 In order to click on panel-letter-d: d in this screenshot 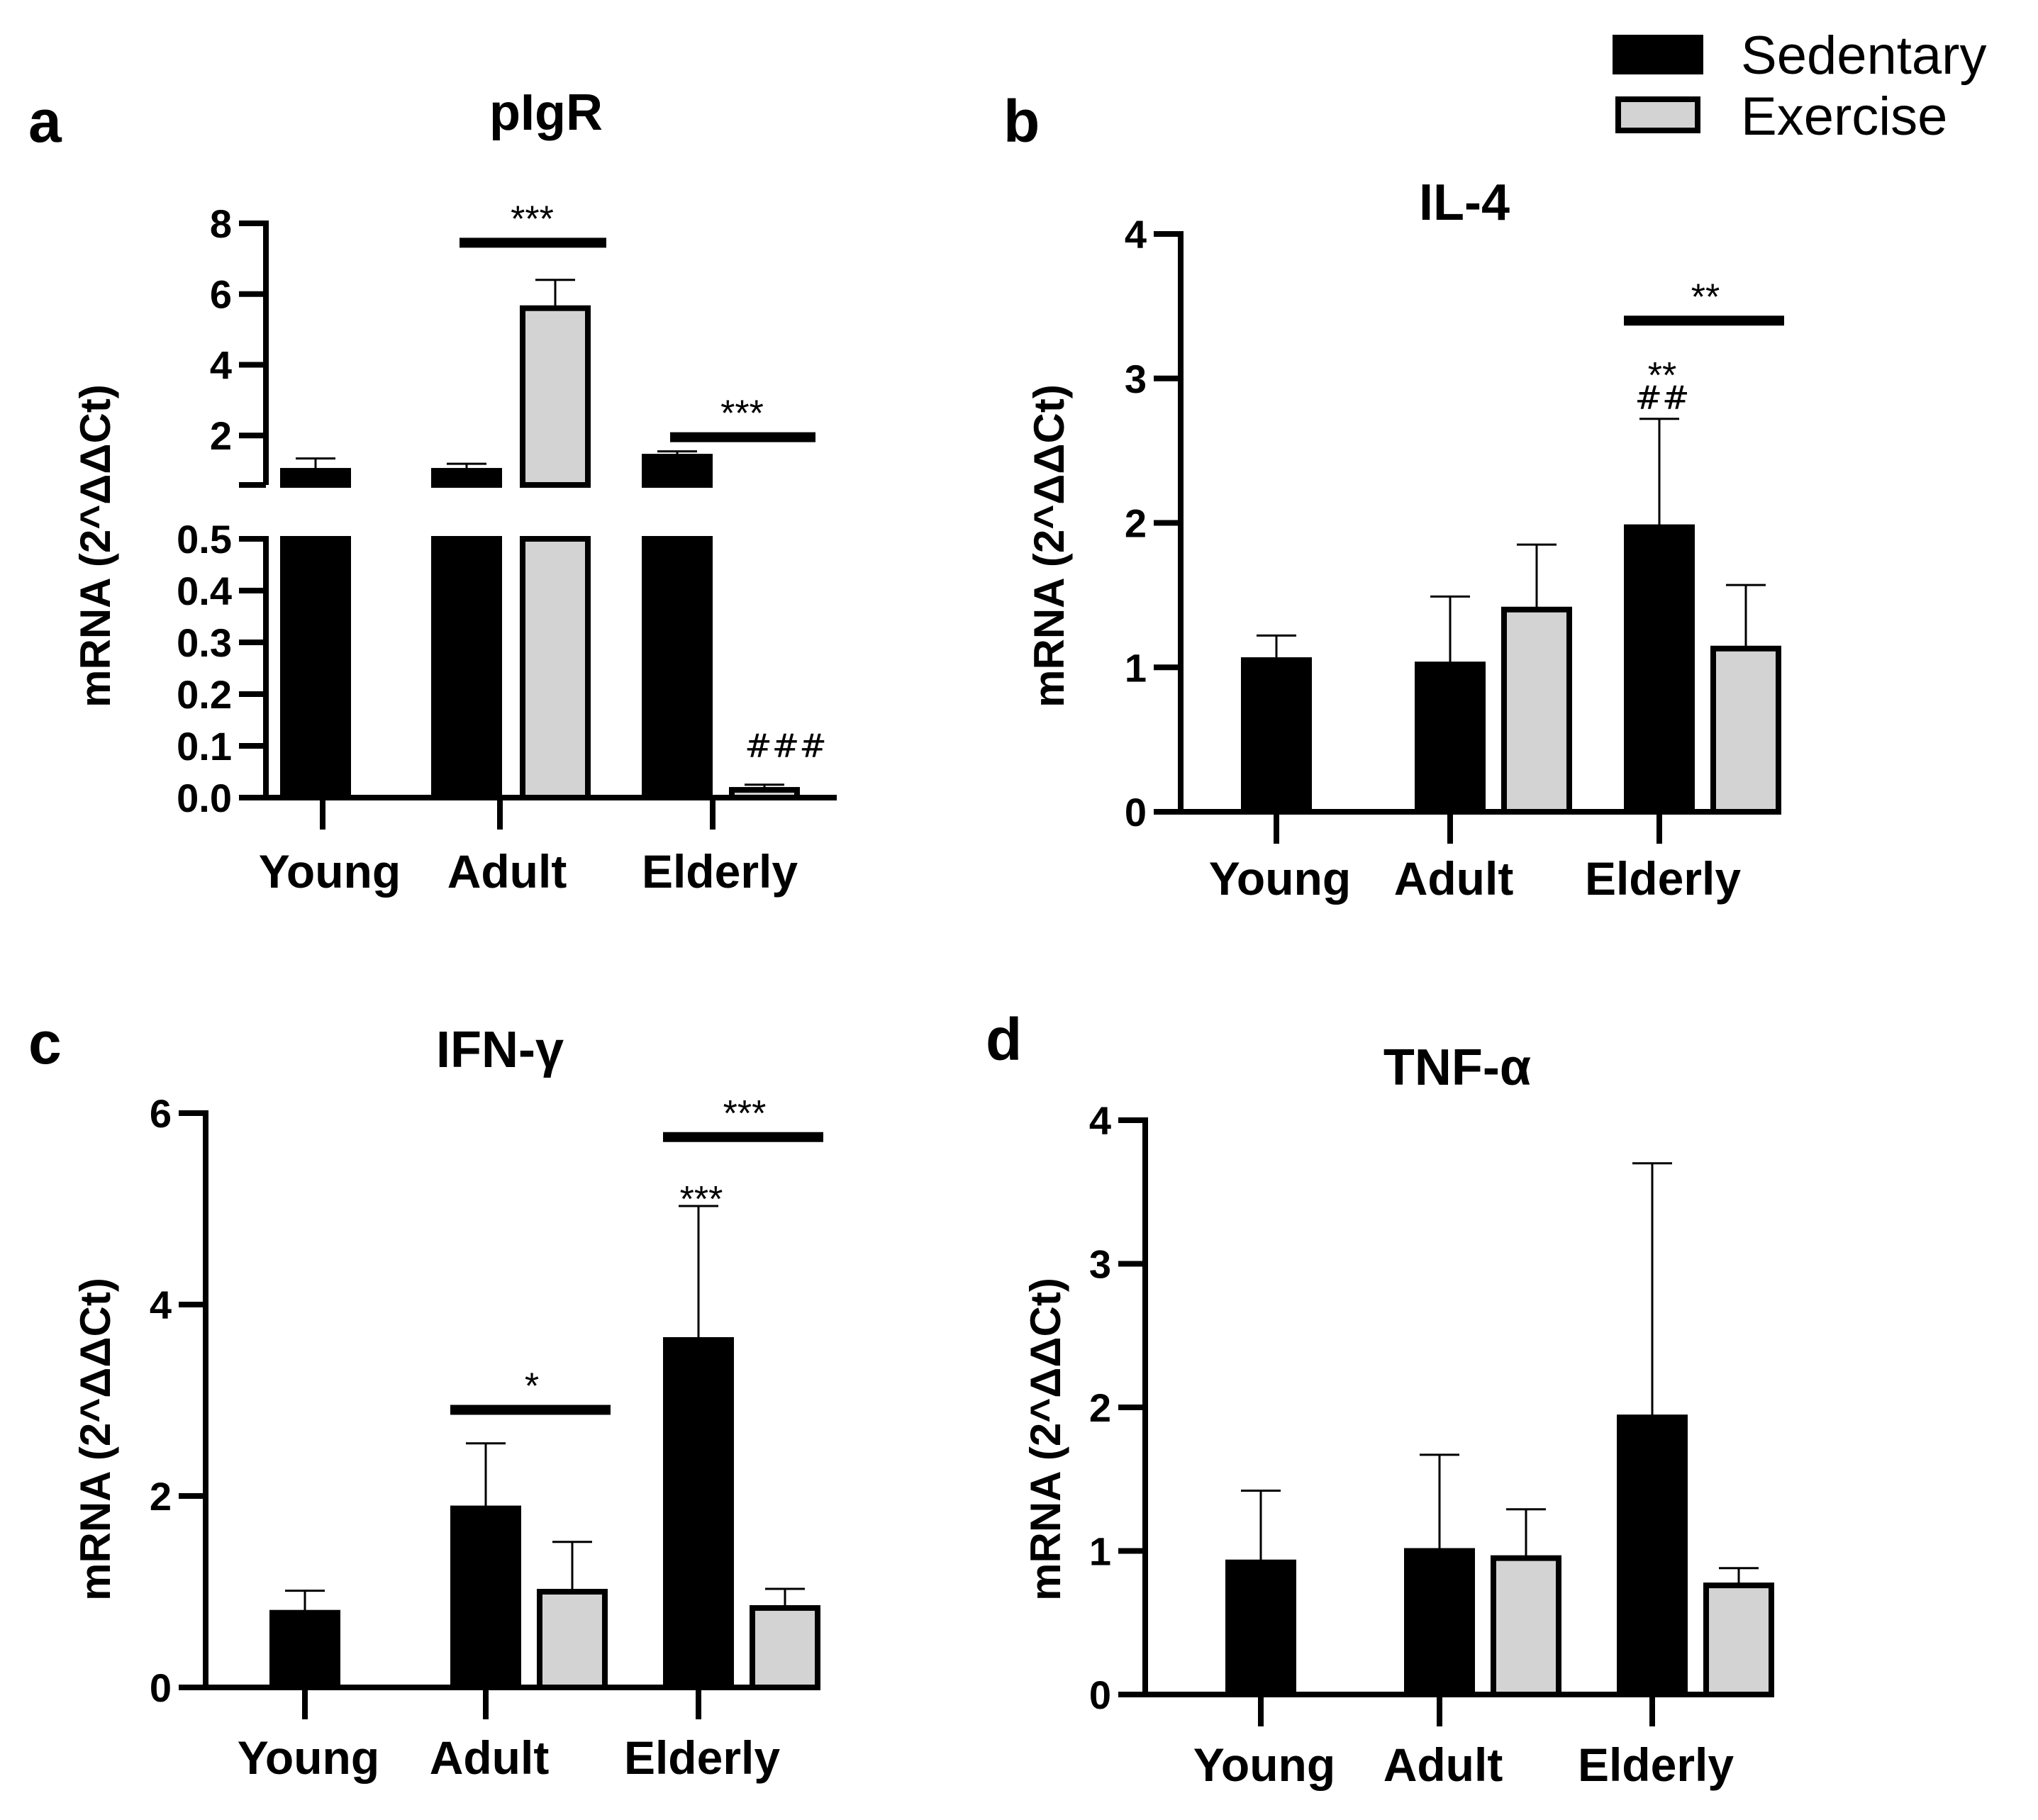, I will do `click(1004, 1039)`.